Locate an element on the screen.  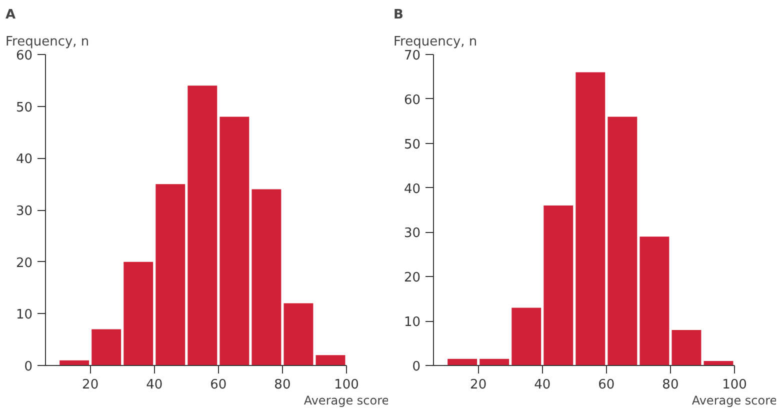
chart-title: A is located at coordinates (11, 15).